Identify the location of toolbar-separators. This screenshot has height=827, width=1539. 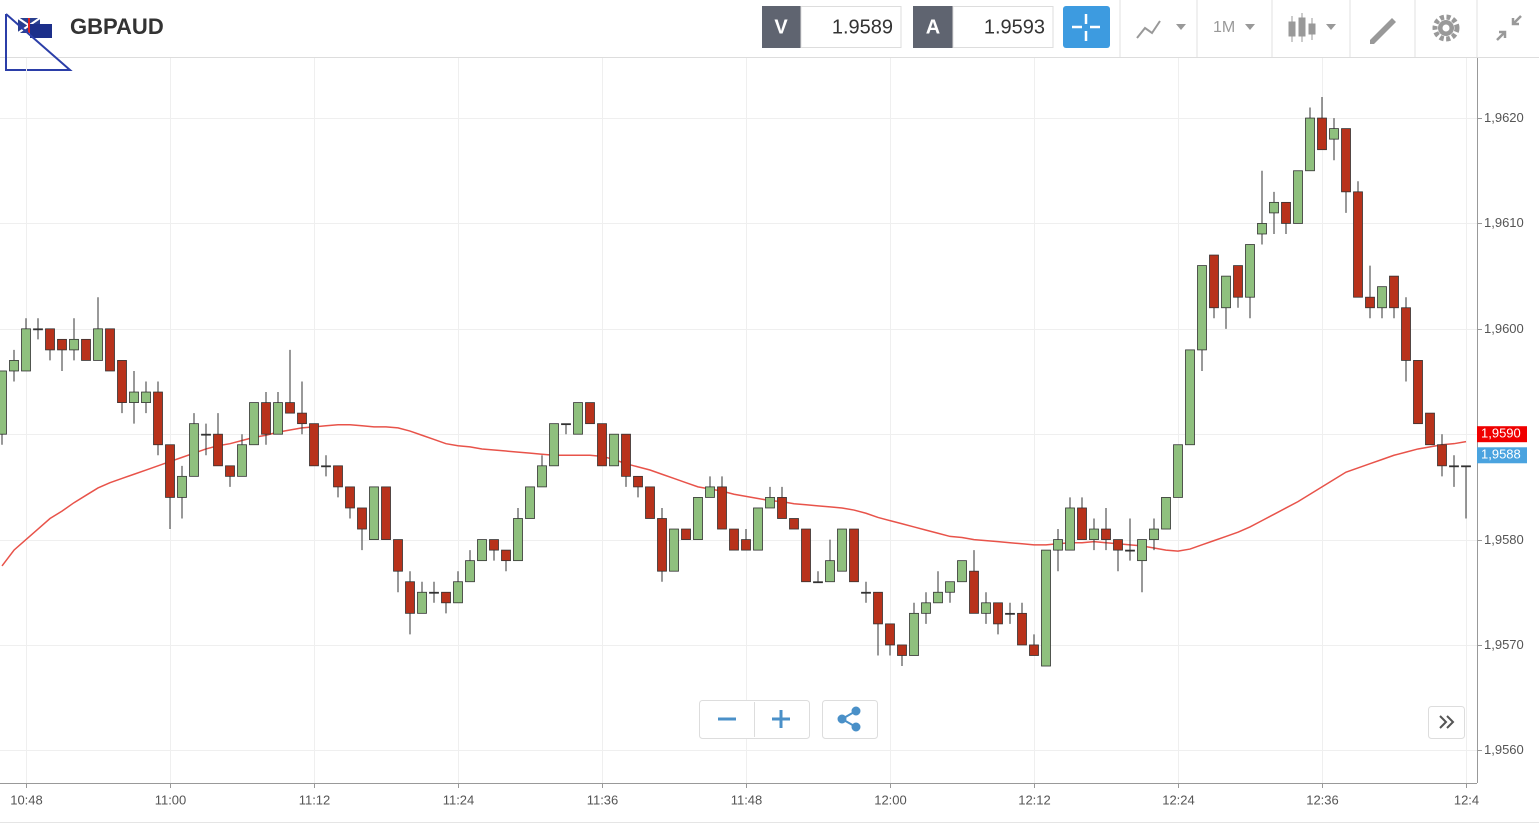
(1298, 28).